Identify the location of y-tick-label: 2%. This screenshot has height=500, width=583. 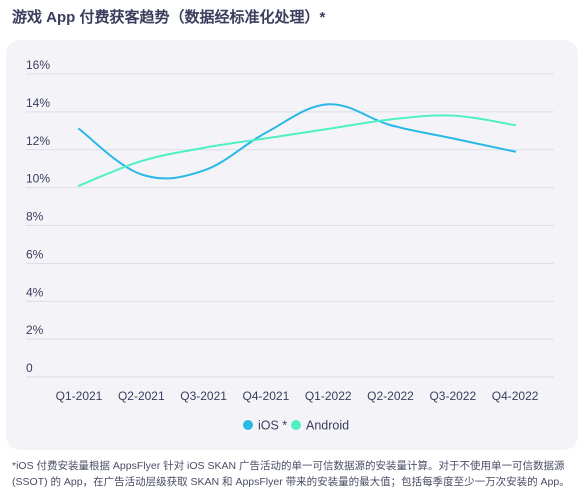
(35, 330).